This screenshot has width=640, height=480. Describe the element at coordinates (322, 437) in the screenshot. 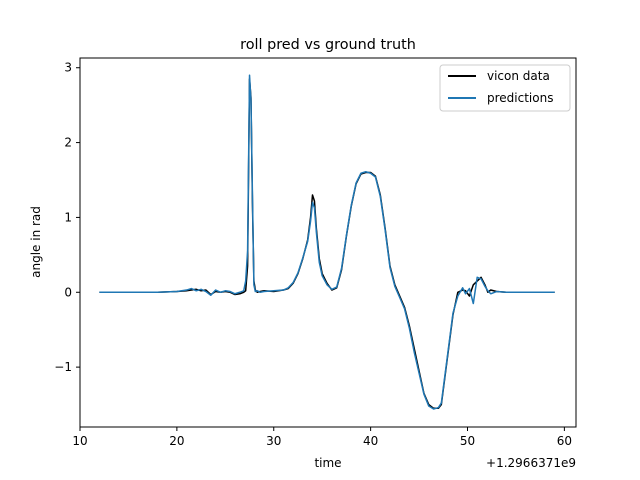

I see `x-axis-ticks: 10 20 30 40 50 60` at that location.